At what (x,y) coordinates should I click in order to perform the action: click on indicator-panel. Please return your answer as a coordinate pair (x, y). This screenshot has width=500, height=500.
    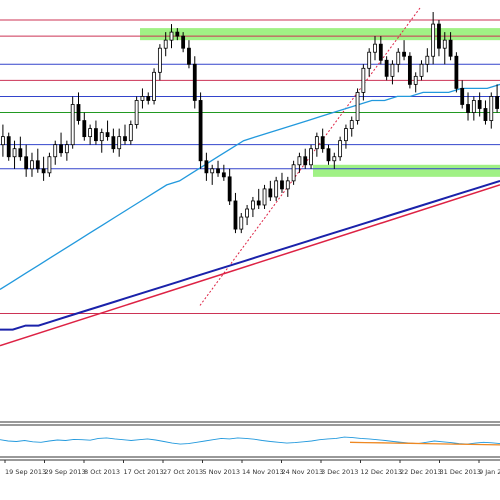
    Looking at the image, I should click on (250, 441).